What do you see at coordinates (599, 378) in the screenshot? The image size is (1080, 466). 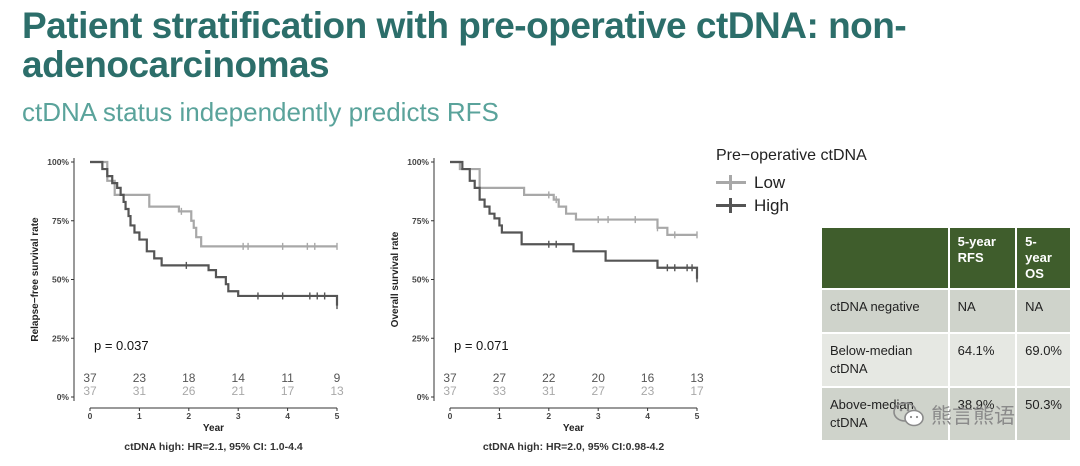 I see `at-risk-count: 20` at bounding box center [599, 378].